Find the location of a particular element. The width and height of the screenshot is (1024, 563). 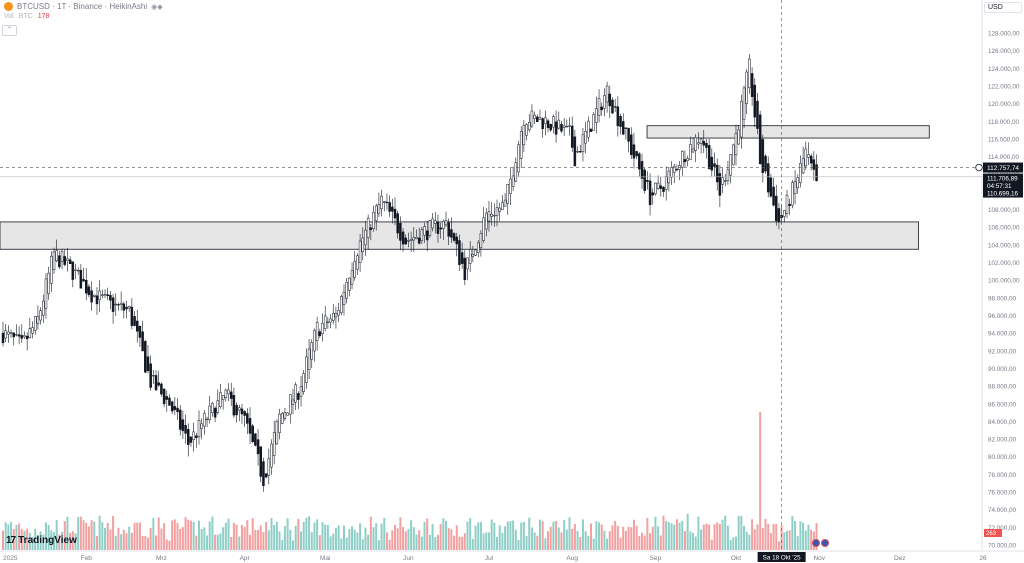

current-price-label: 111.706,89 is located at coordinates (1002, 179).